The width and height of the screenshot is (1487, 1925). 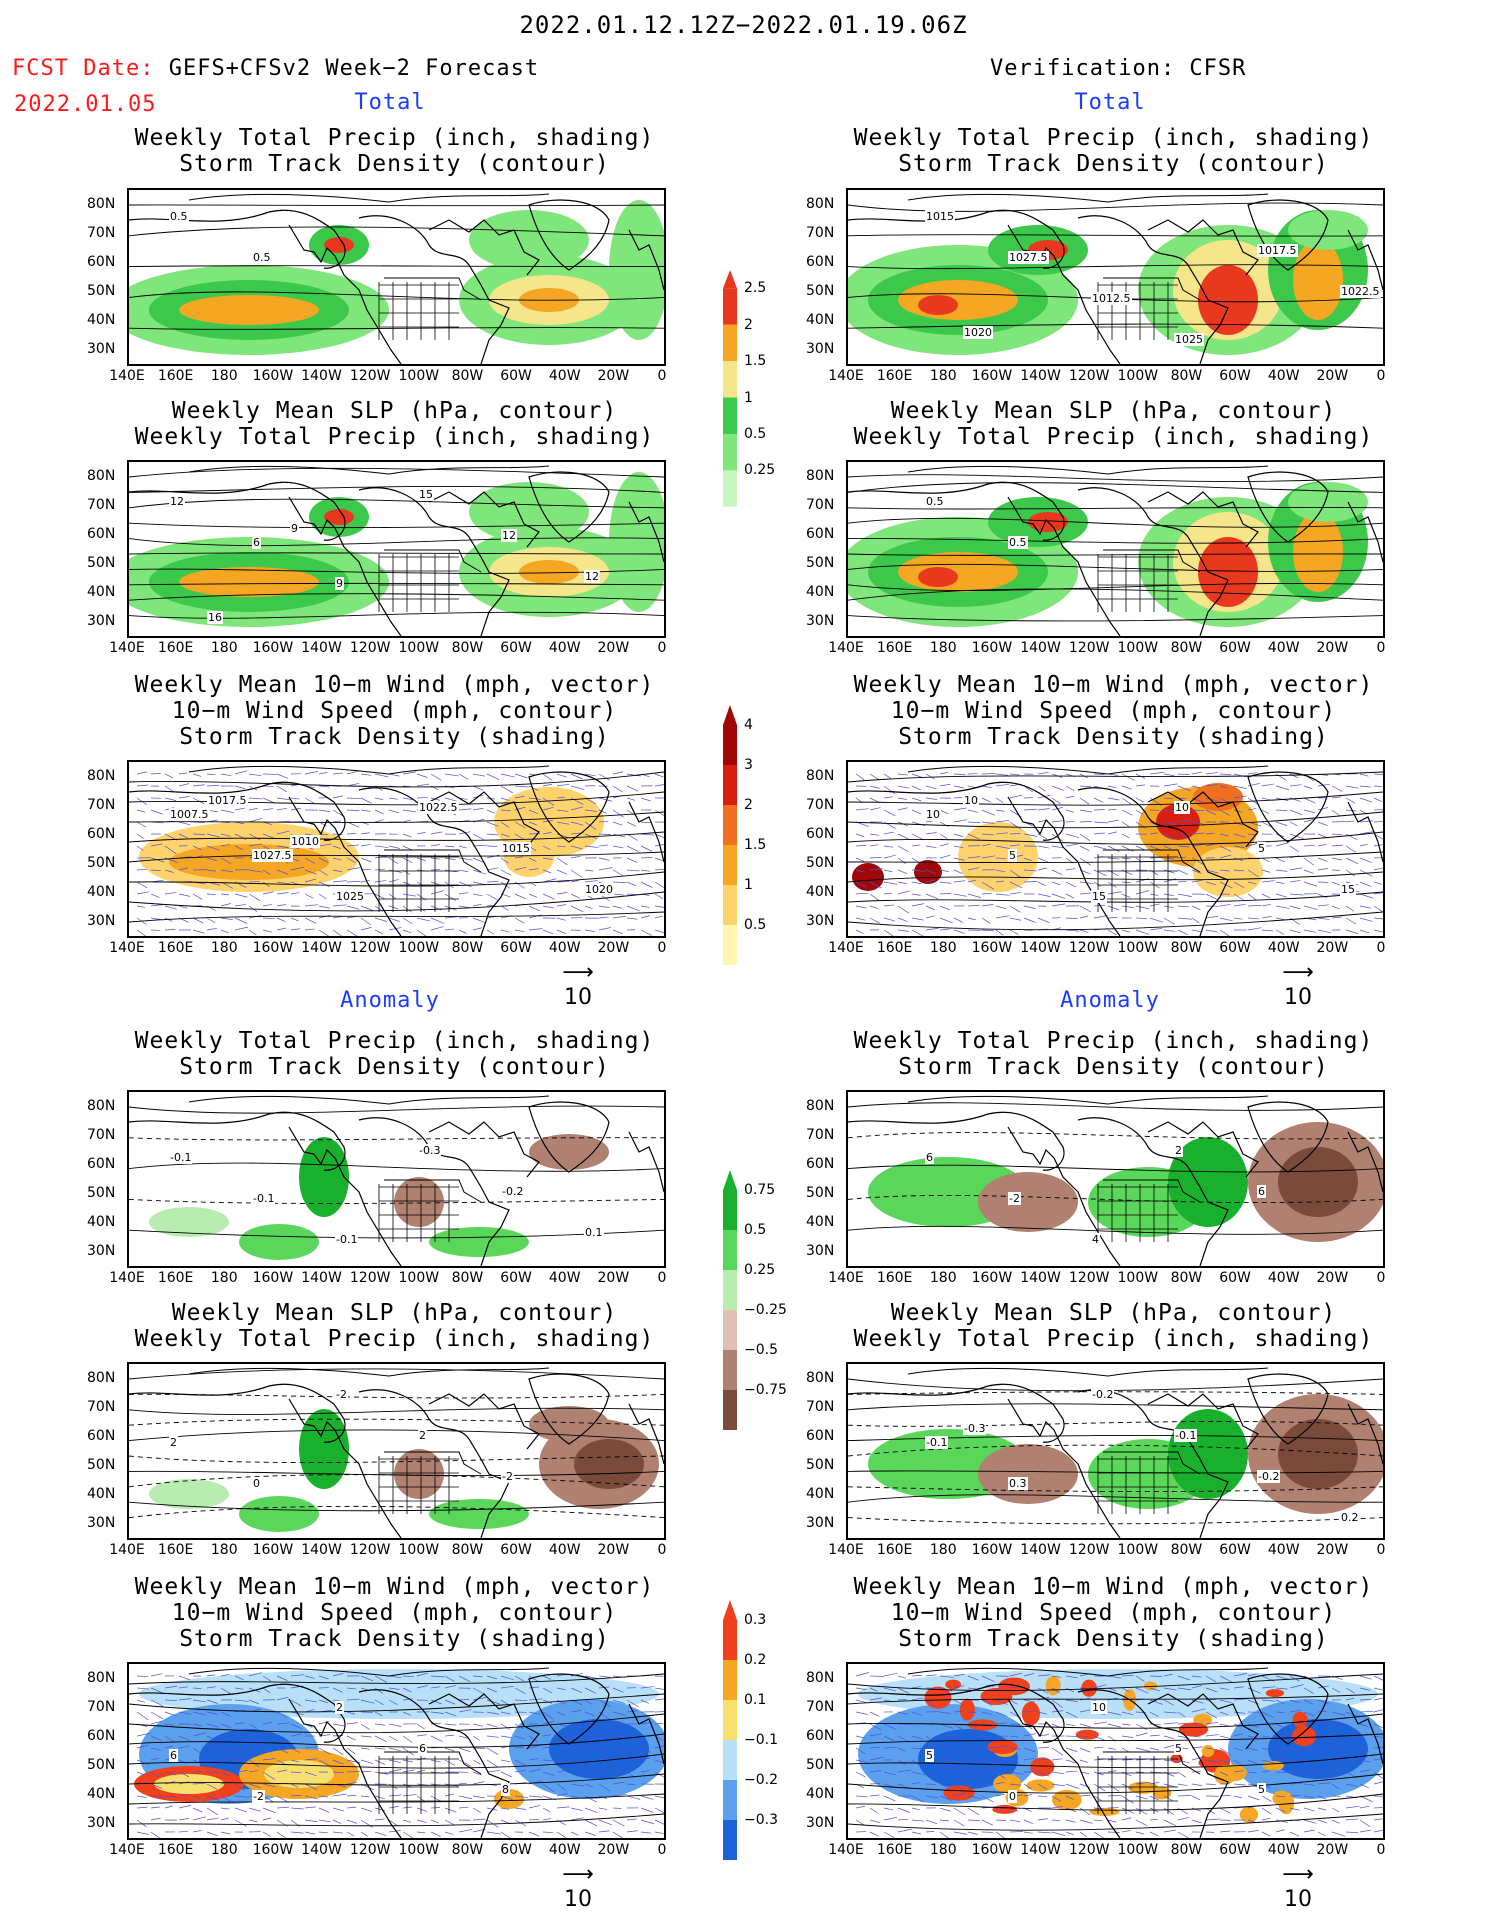 What do you see at coordinates (1350, 1517) in the screenshot?
I see `contour-label: 0.2` at bounding box center [1350, 1517].